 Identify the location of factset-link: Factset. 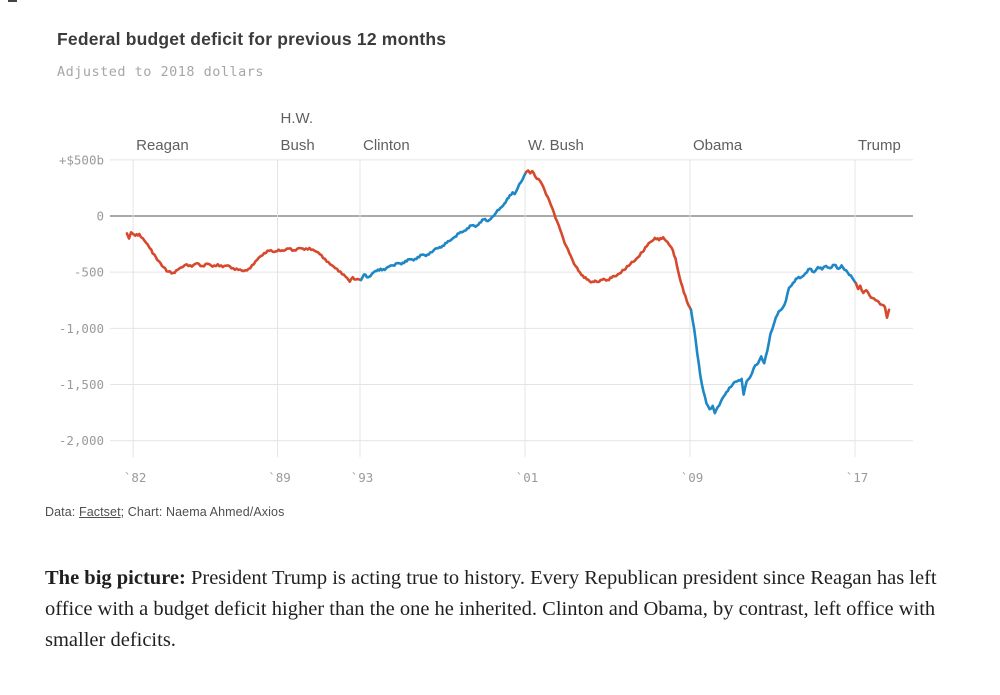
(99, 512).